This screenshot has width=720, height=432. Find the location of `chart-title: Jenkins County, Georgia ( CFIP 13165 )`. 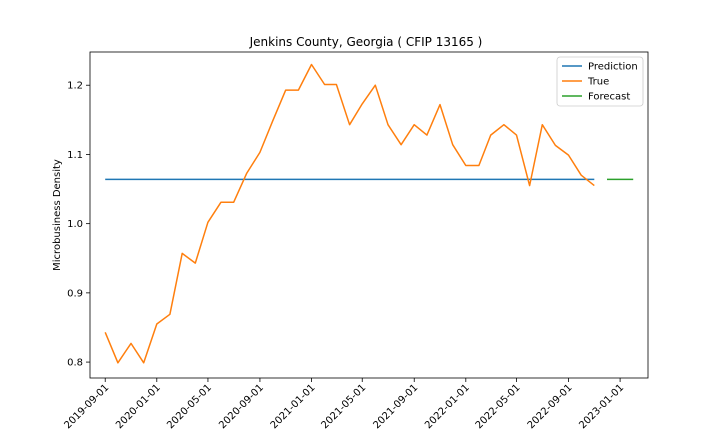

chart-title: Jenkins County, Georgia ( CFIP 13165 ) is located at coordinates (366, 42).